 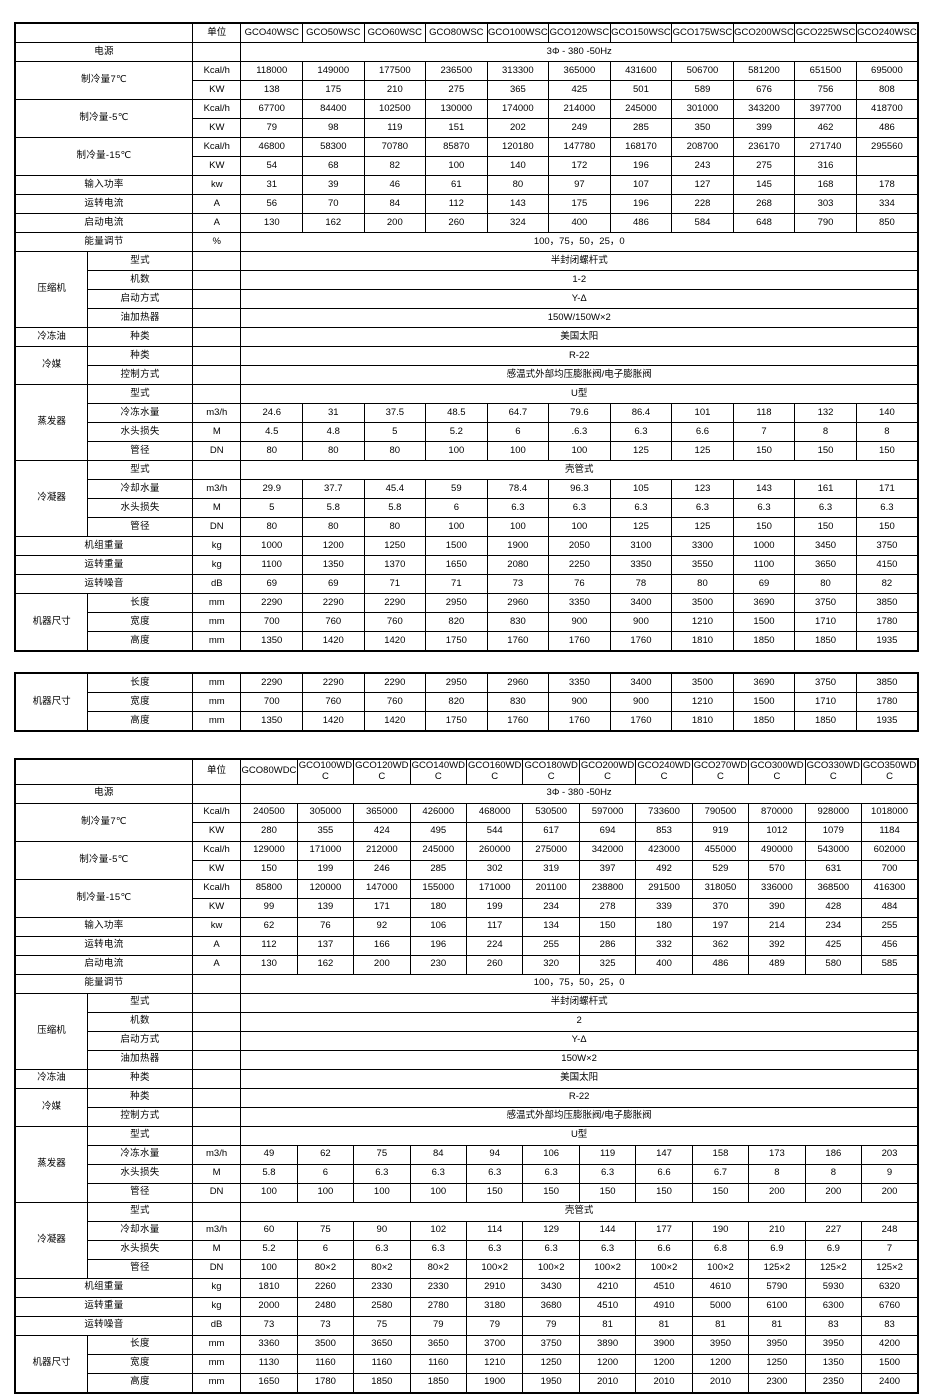 I want to click on data-cell: 486, so click(x=887, y=128).